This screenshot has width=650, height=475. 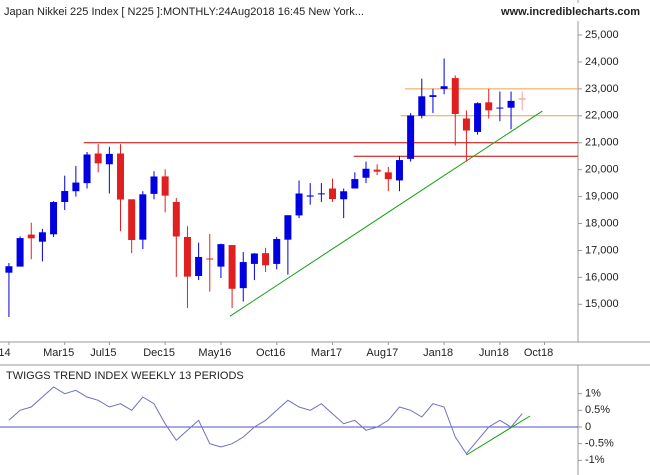 What do you see at coordinates (602, 170) in the screenshot?
I see `y-tick-label: 20,000` at bounding box center [602, 170].